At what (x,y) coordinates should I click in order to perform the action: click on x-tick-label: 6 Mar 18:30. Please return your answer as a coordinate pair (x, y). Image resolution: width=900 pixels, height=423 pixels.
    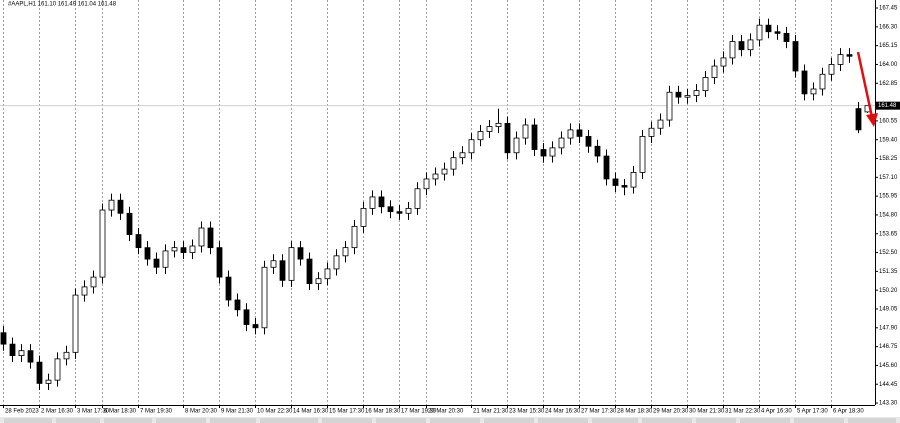
    Looking at the image, I should click on (120, 412).